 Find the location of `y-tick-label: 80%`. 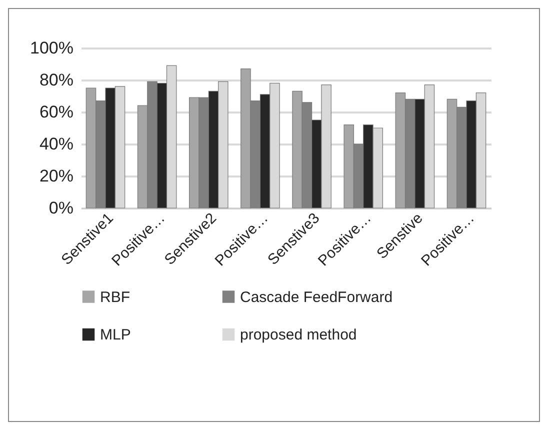

y-tick-label: 80% is located at coordinates (56, 80).